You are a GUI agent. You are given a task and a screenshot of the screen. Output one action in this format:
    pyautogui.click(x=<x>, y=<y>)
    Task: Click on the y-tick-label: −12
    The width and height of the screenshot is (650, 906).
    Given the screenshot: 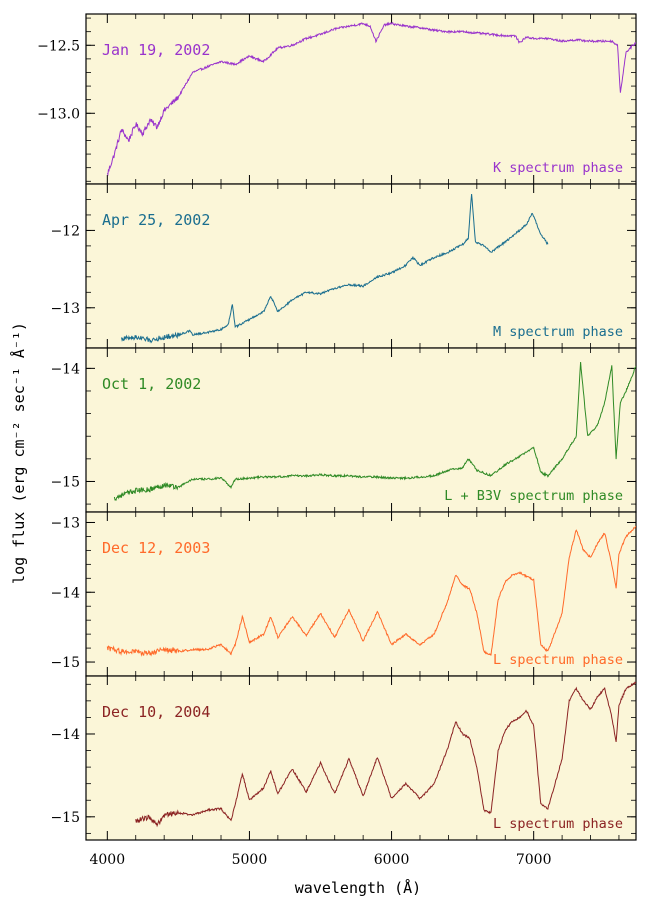 What is the action you would take?
    pyautogui.click(x=65, y=231)
    